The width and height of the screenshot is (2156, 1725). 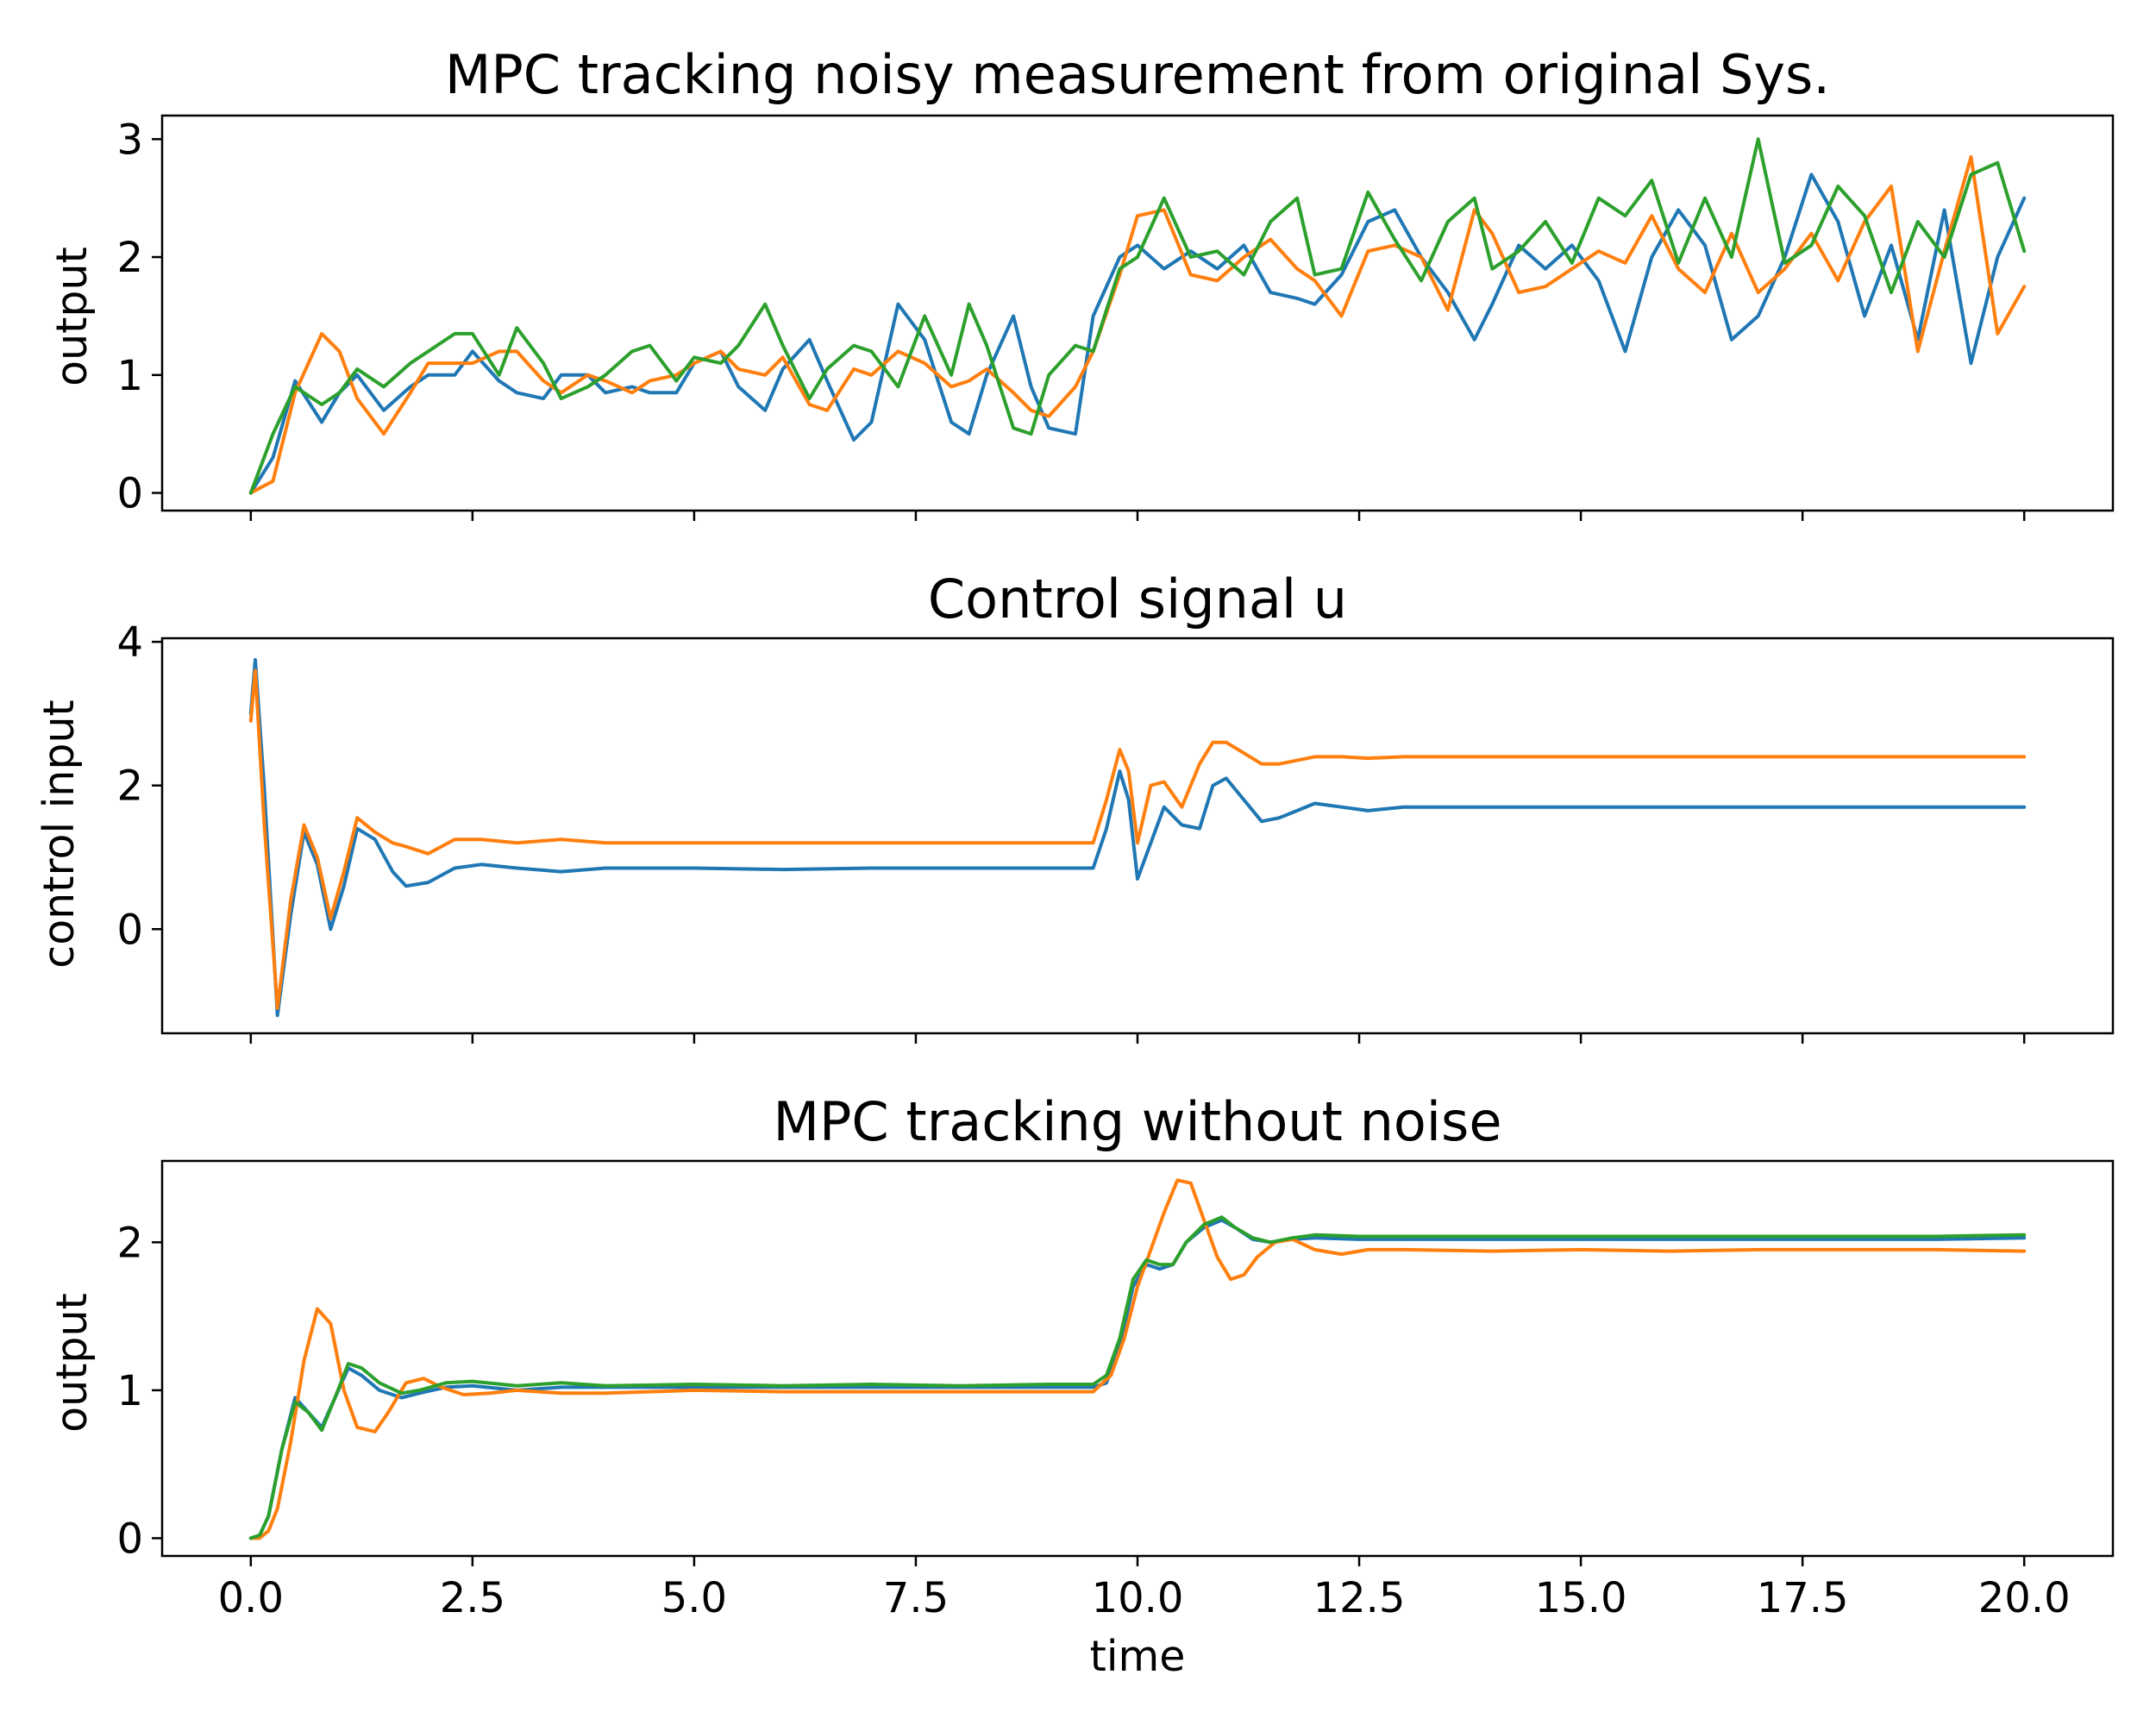 I want to click on panel-2-x-axis, so click(x=1137, y=1038).